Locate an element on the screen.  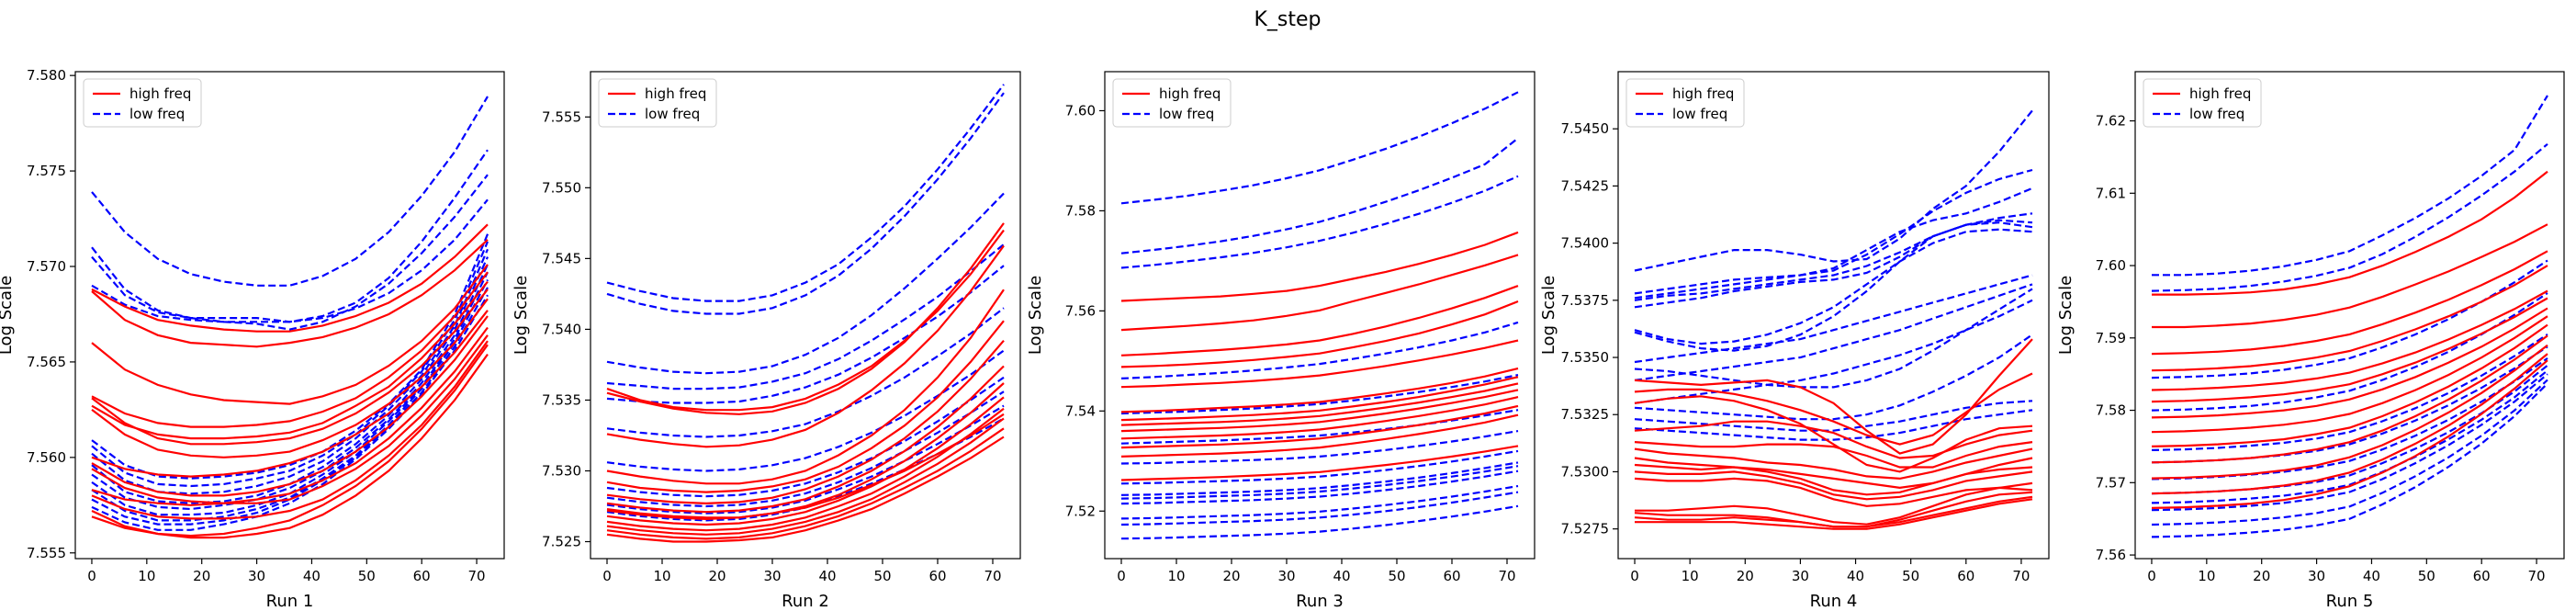
x-axis-label: Run 2 is located at coordinates (805, 602).